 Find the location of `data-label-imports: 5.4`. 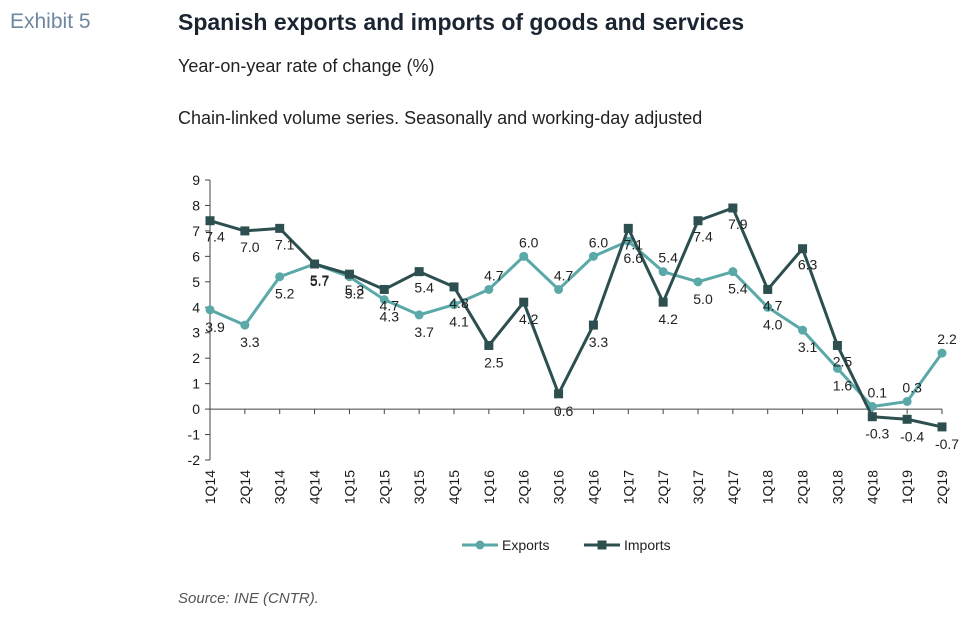

data-label-imports: 5.4 is located at coordinates (424, 288).